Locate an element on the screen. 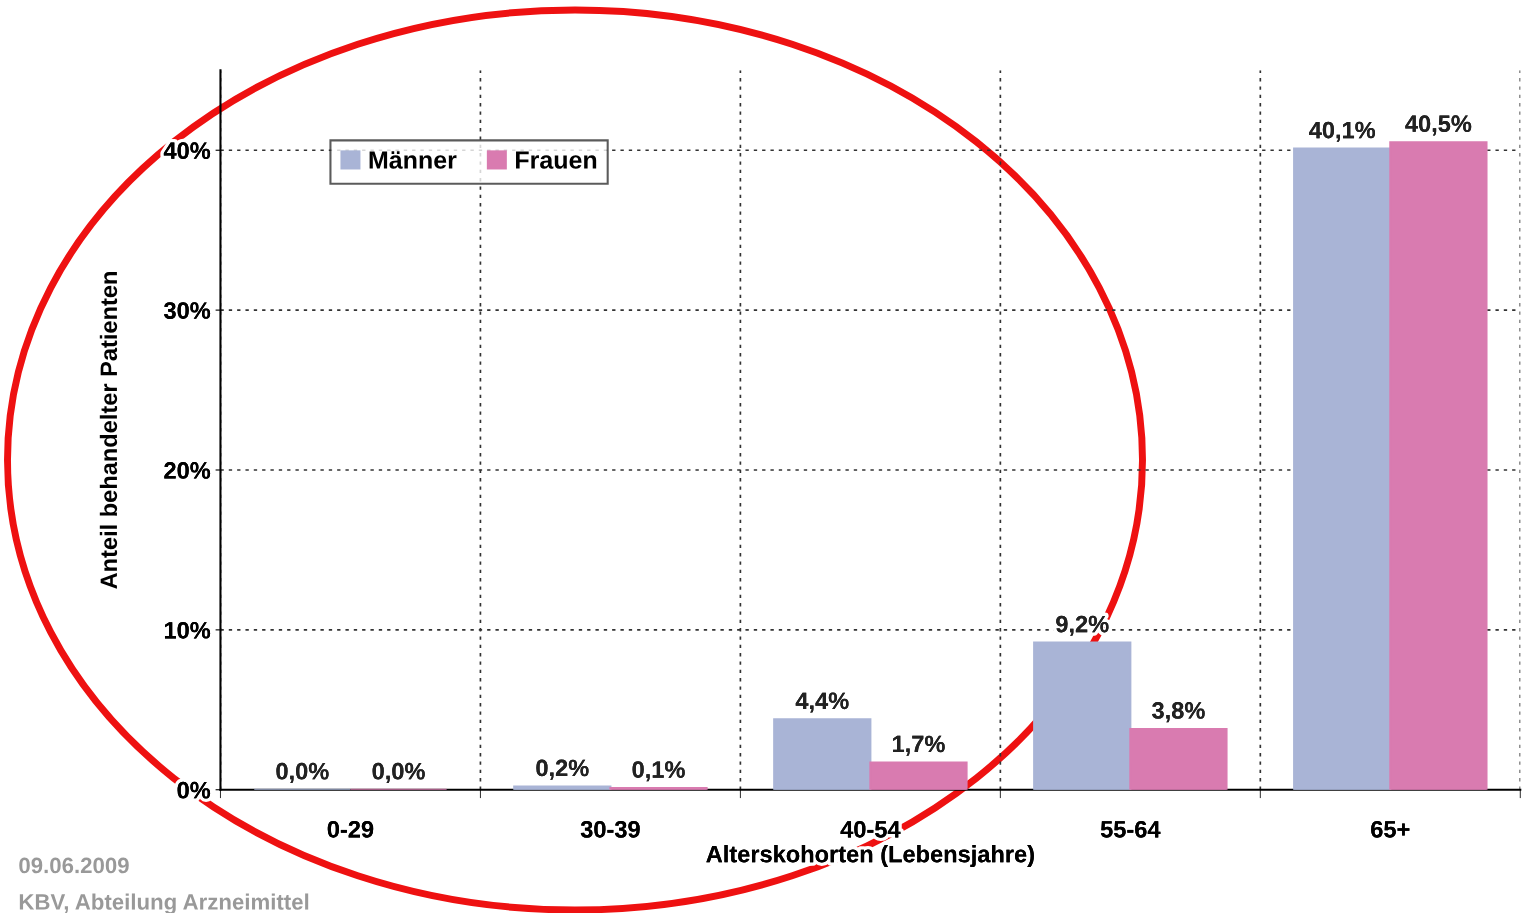 The width and height of the screenshot is (1531, 913). data-label: 40,1% is located at coordinates (1342, 131).